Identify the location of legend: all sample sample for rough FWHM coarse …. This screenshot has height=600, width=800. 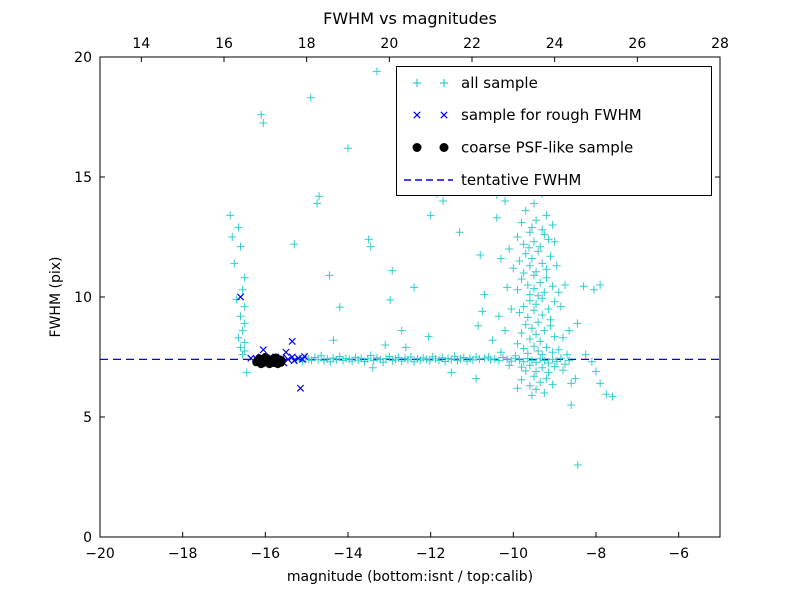
(554, 131).